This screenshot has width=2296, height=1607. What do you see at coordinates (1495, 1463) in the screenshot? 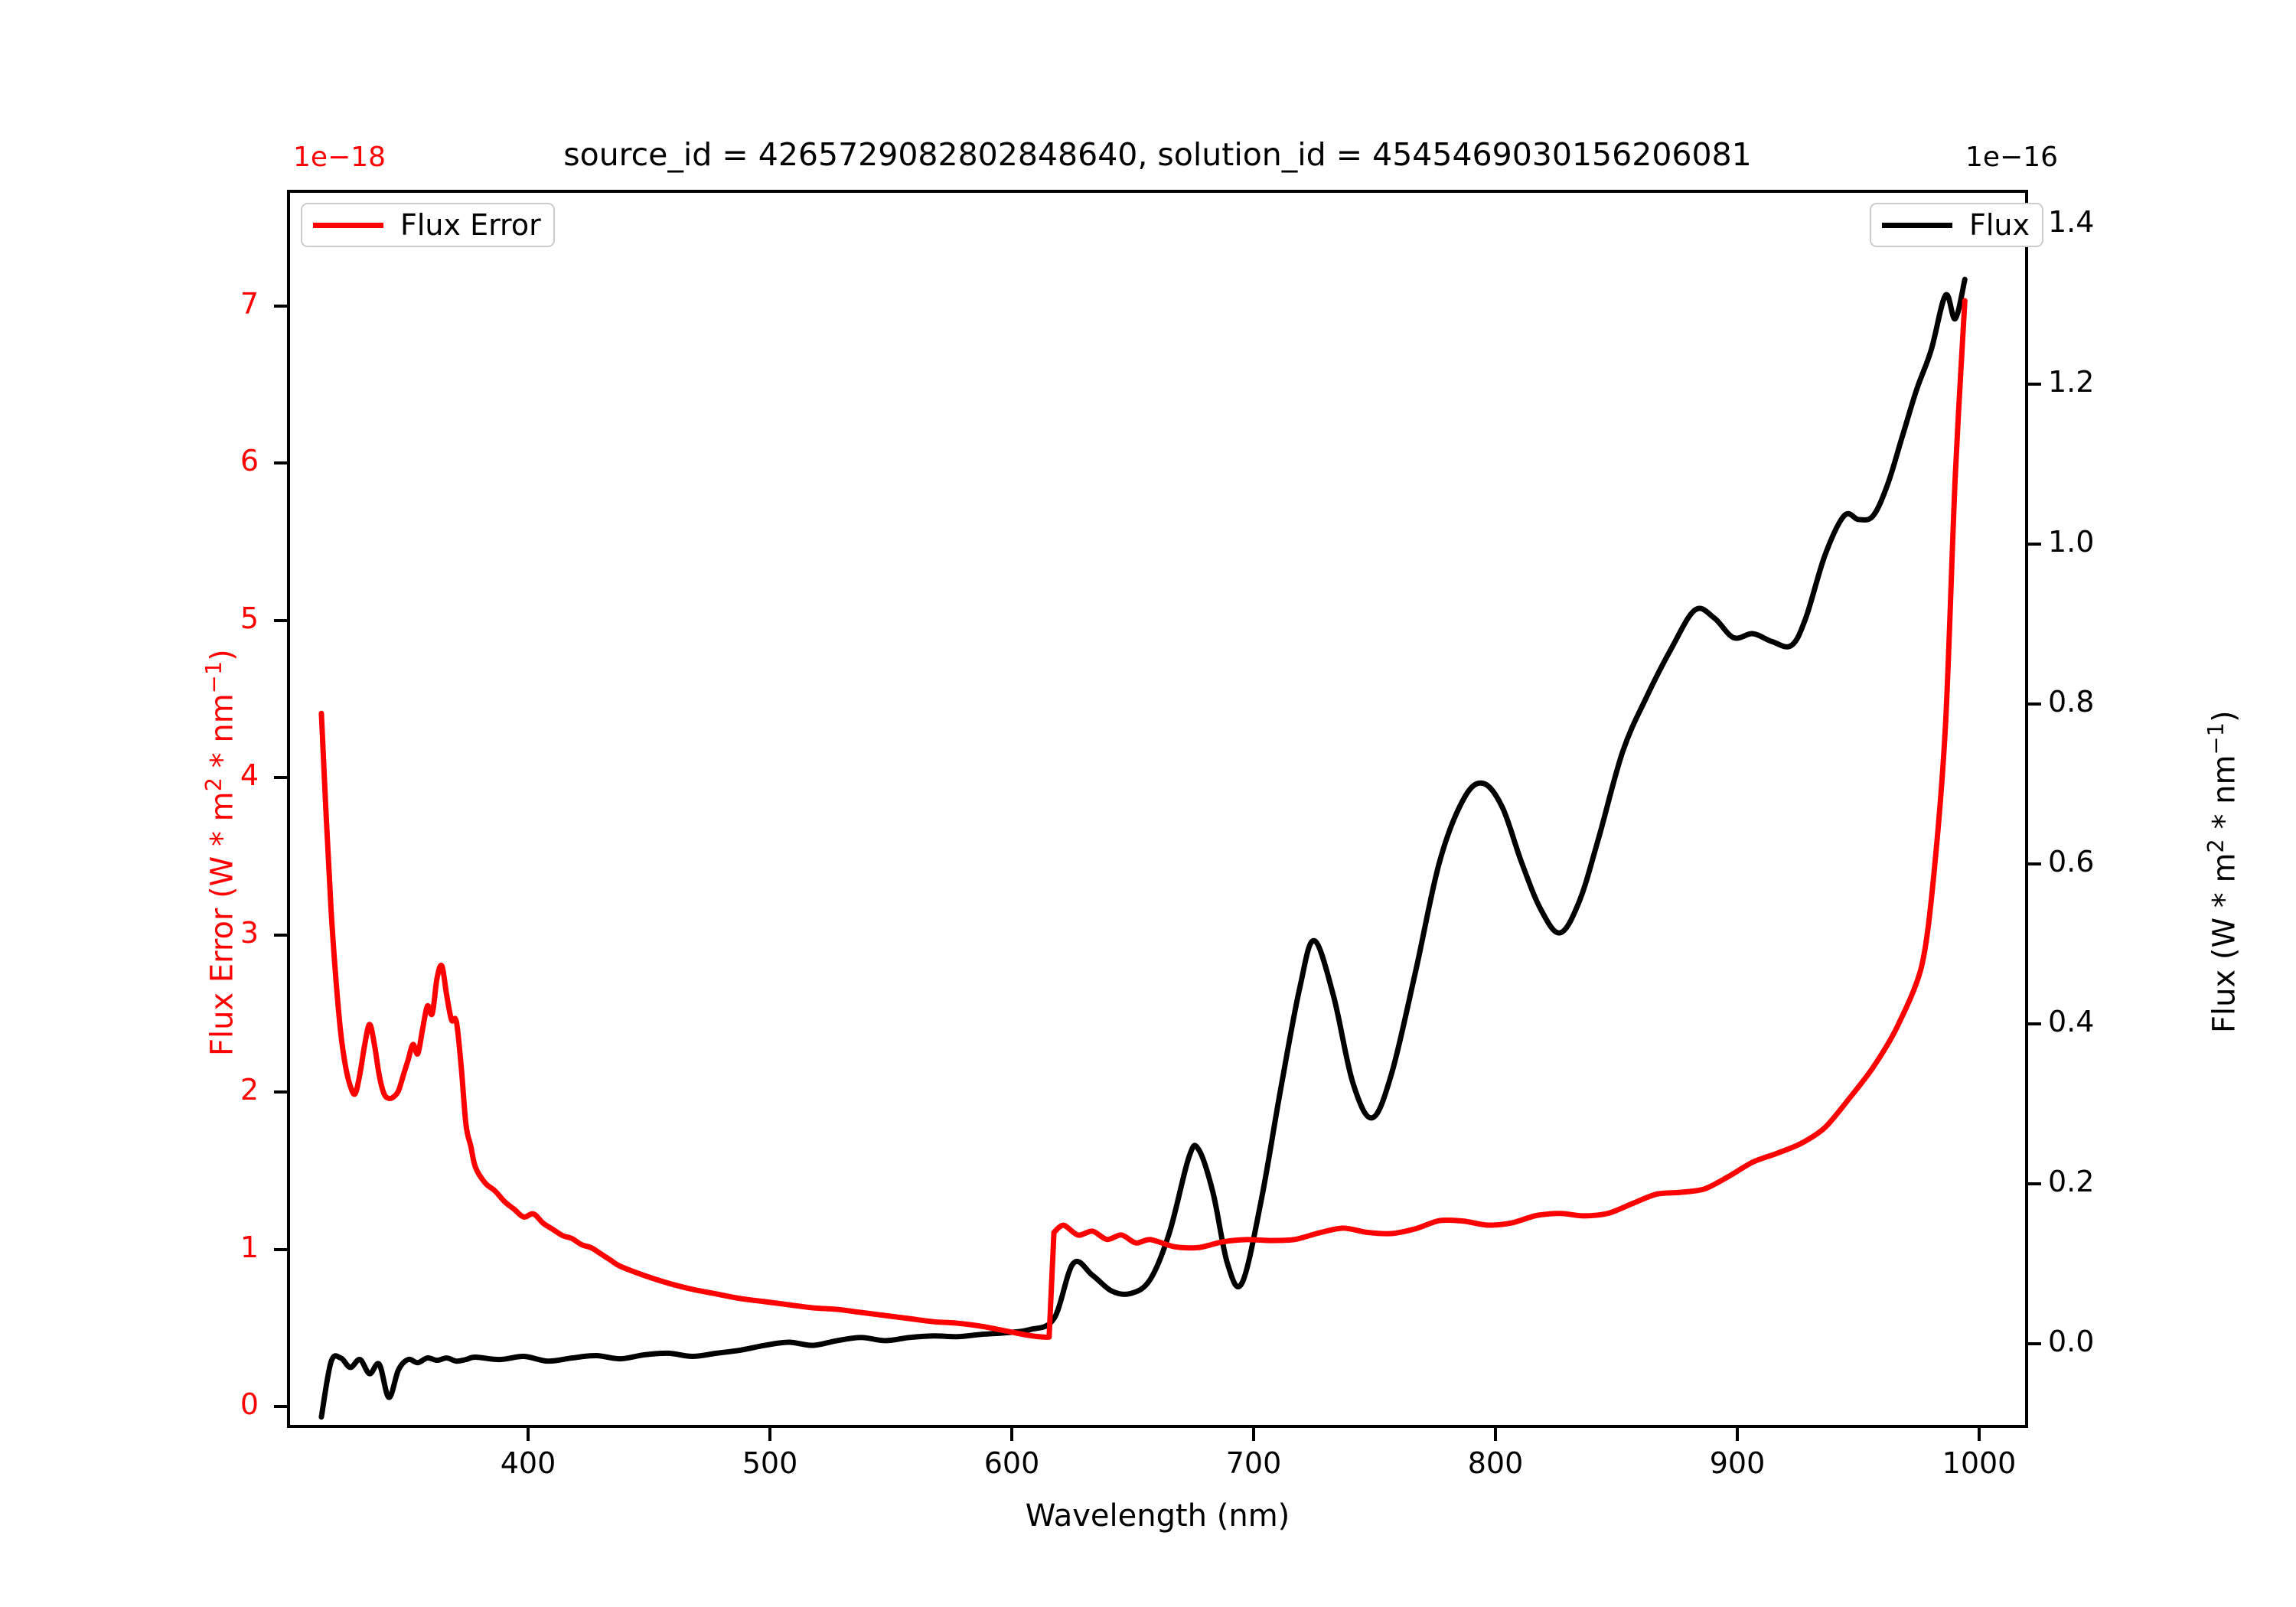
I see `xtick-800: 800` at bounding box center [1495, 1463].